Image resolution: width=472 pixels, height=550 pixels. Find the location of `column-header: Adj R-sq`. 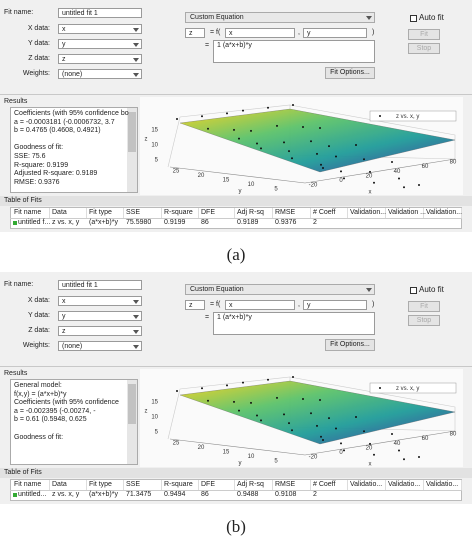

column-header: Adj R-sq is located at coordinates (254, 213).